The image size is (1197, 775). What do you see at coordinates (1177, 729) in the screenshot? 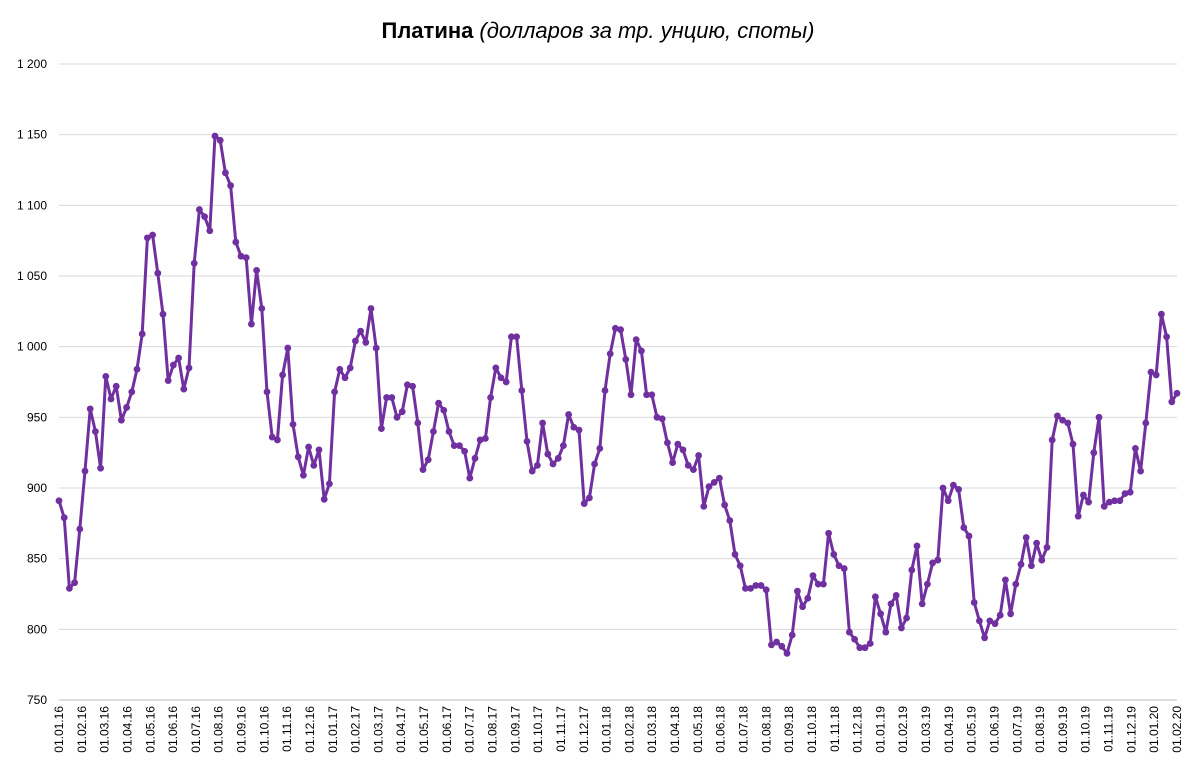
I see `x-tick-label: 01.02.20` at bounding box center [1177, 729].